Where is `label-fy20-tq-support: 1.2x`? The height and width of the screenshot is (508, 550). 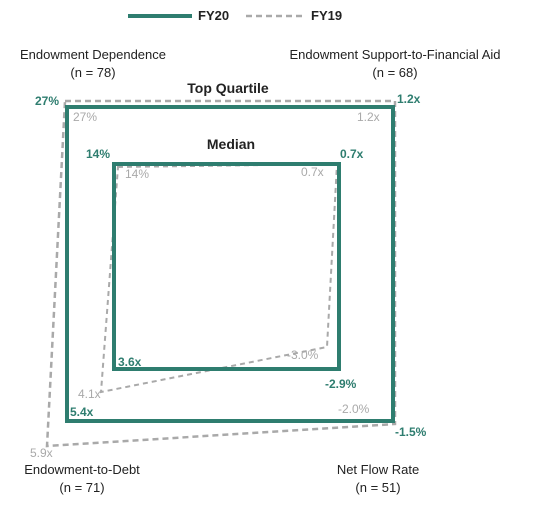 label-fy20-tq-support: 1.2x is located at coordinates (409, 99).